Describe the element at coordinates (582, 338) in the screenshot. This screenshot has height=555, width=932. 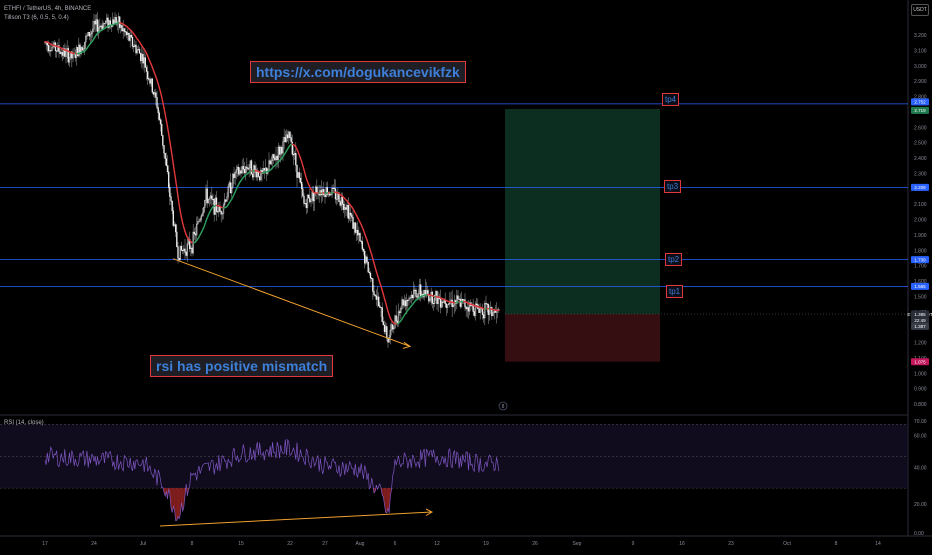
I see `loss-zone` at that location.